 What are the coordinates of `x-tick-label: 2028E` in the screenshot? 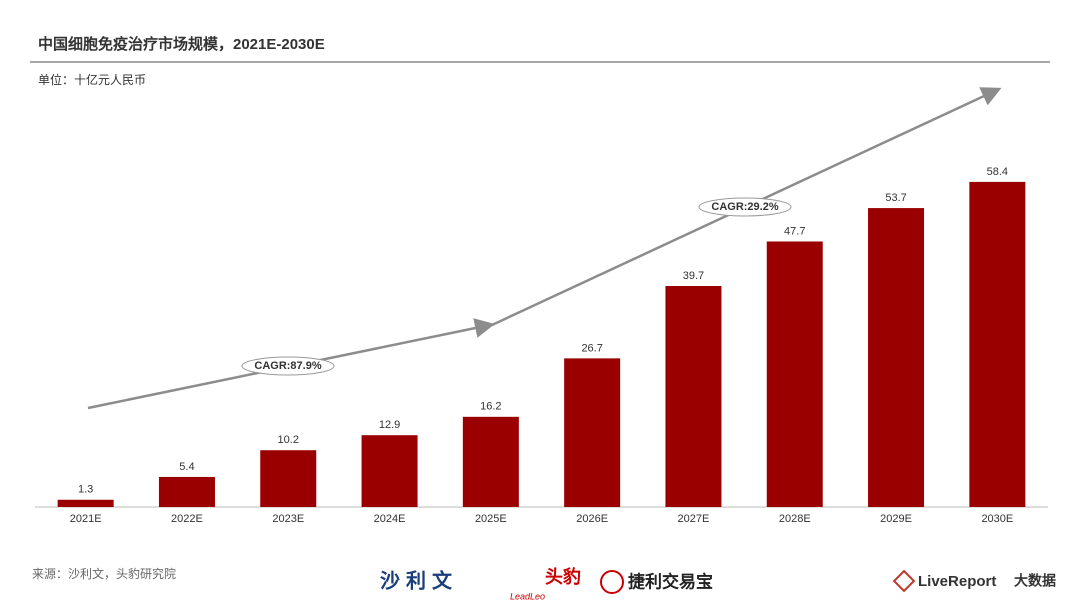 It's located at (795, 519).